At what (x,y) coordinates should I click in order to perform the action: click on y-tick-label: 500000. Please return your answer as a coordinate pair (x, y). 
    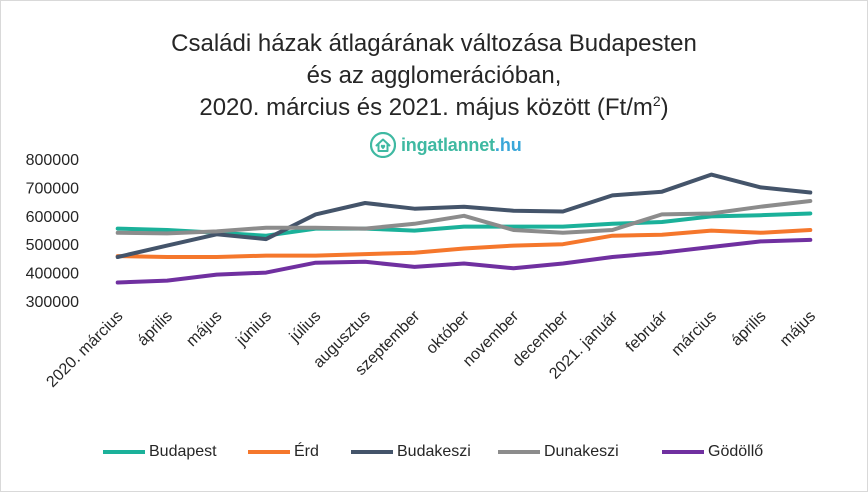
    Looking at the image, I should click on (52, 245).